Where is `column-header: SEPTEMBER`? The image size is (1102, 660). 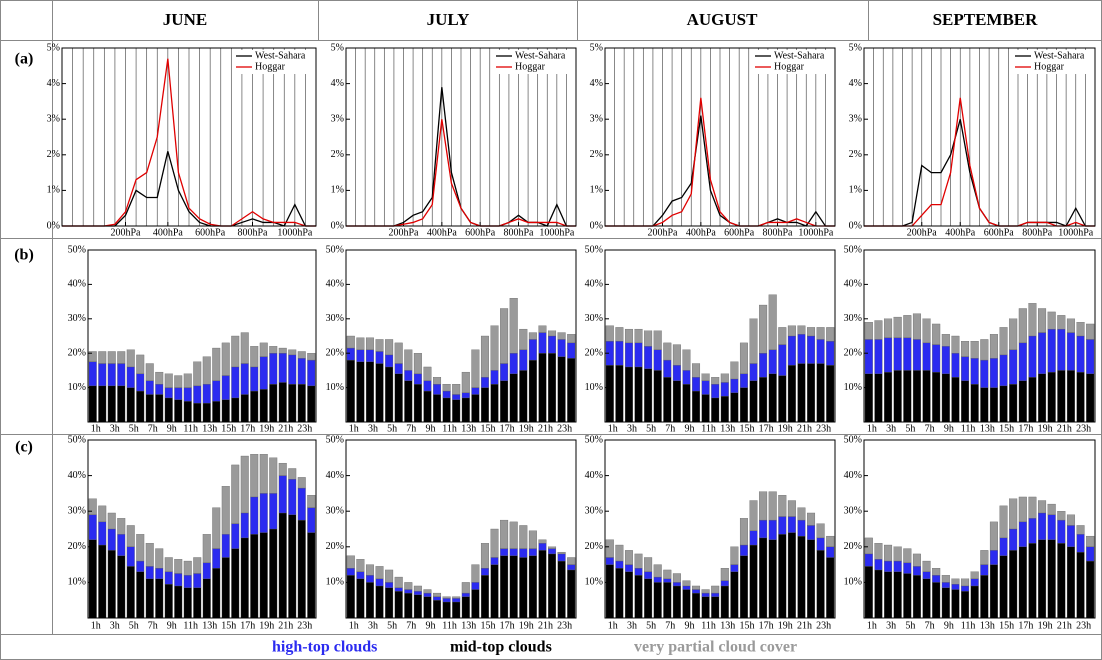 column-header: SEPTEMBER is located at coordinates (986, 19).